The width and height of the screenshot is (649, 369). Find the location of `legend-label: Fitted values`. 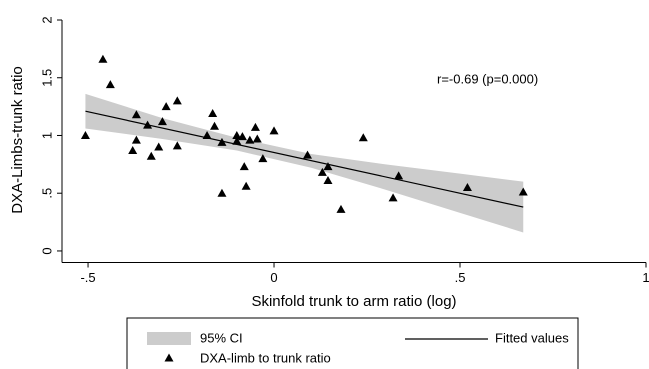

legend-label: Fitted values is located at coordinates (532, 337).